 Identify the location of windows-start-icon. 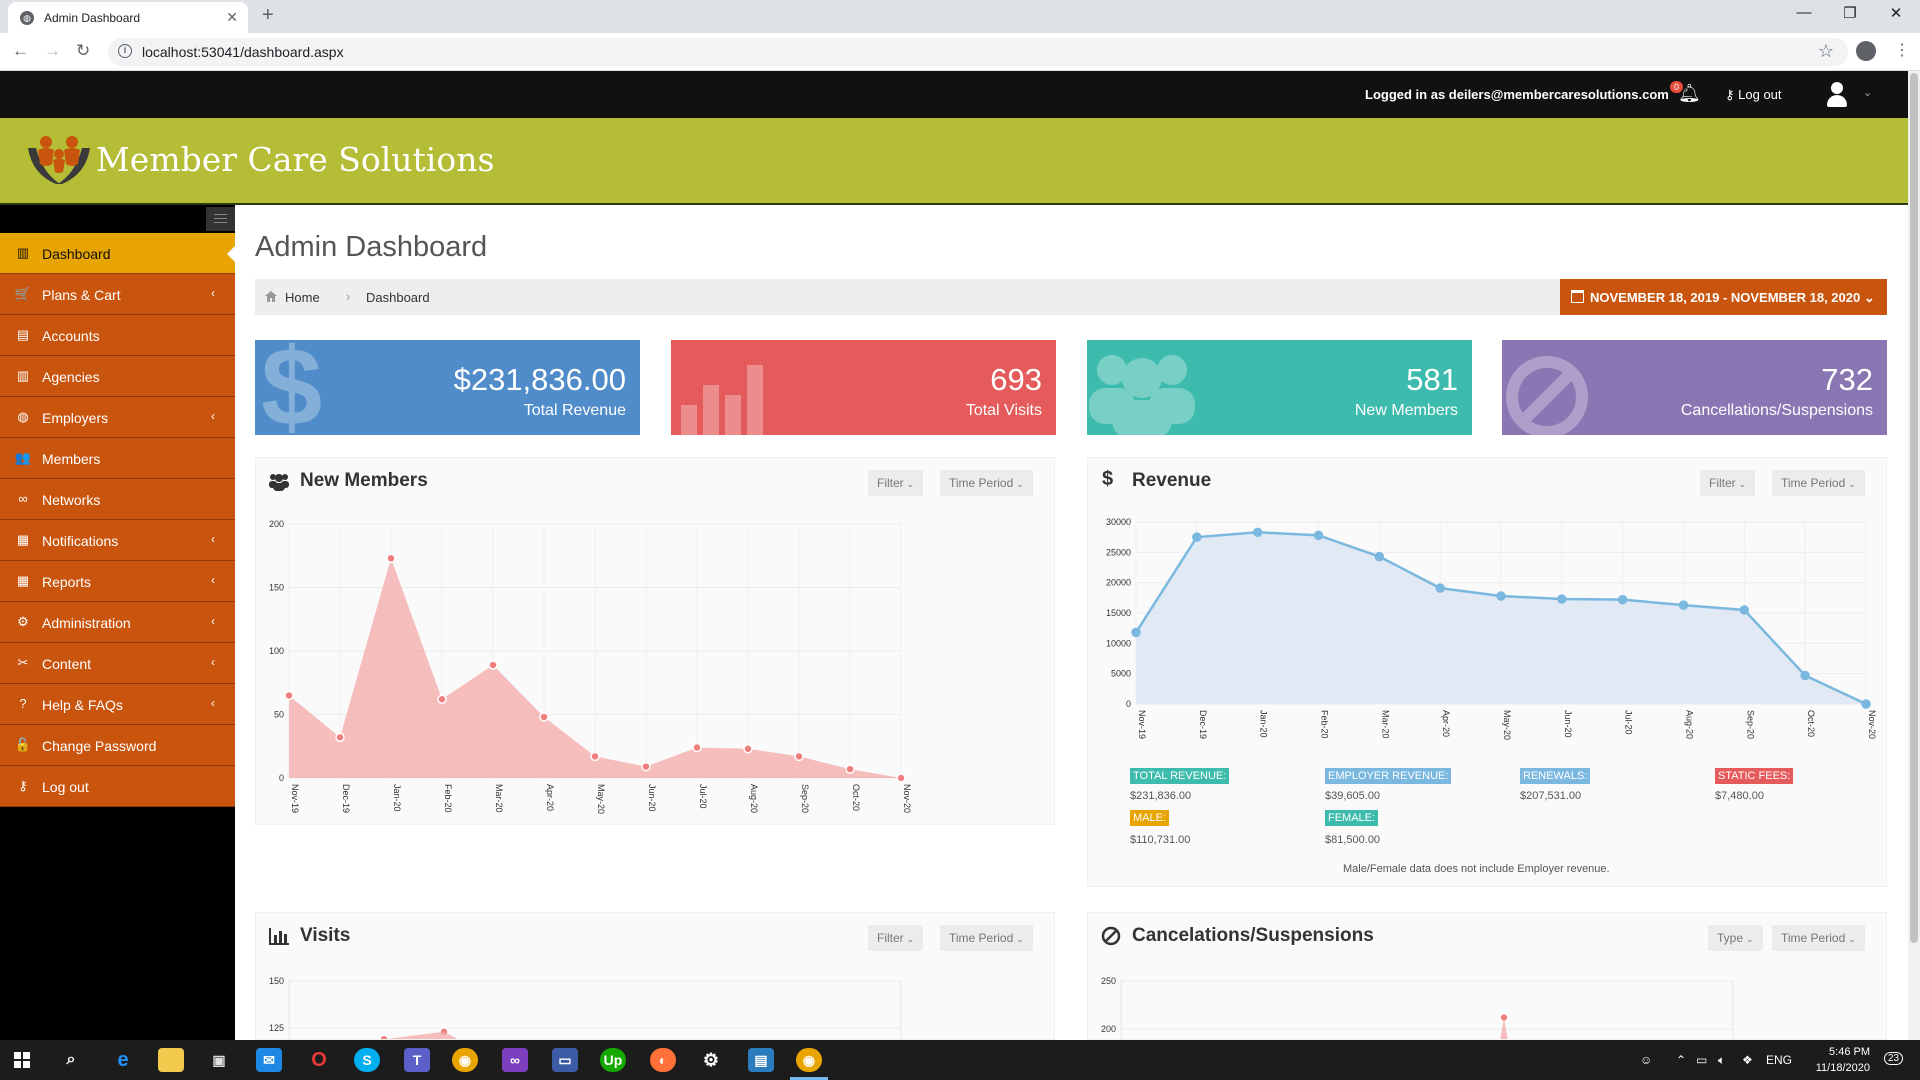
(22, 1060).